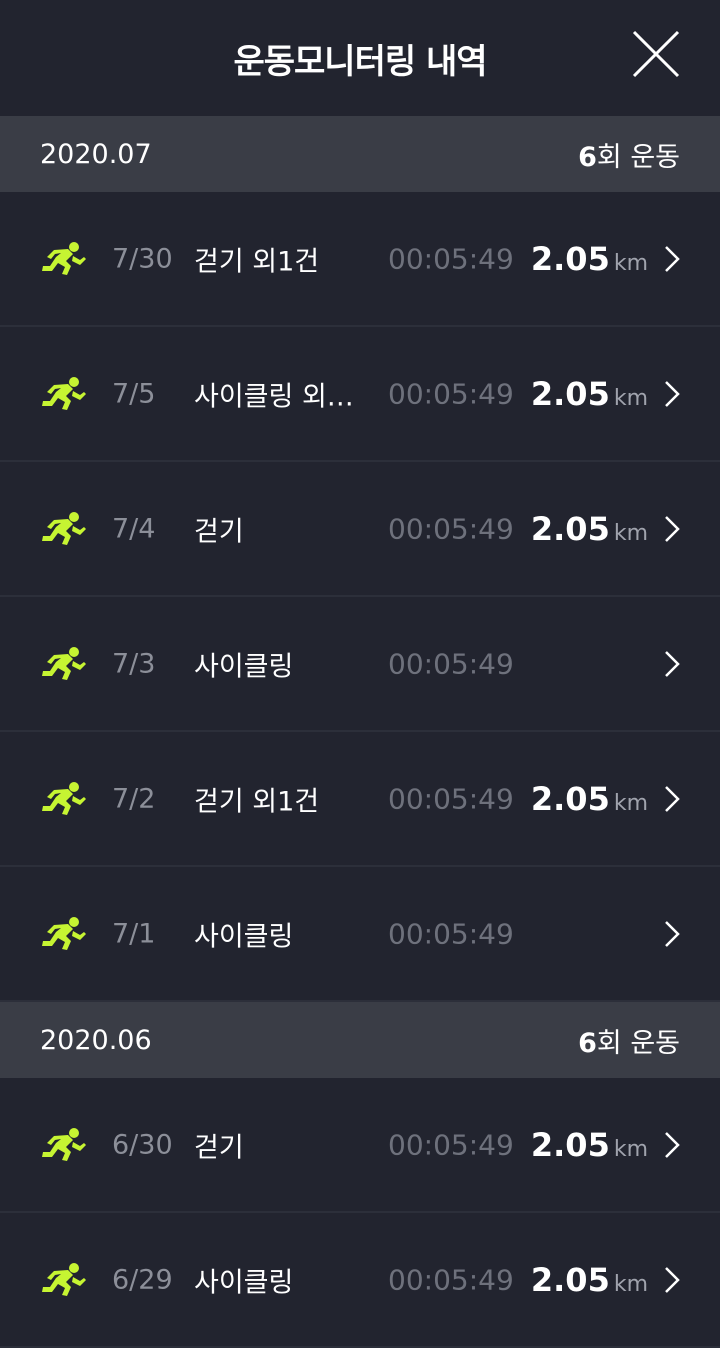 The height and width of the screenshot is (1348, 720). I want to click on workout-date: 6/30, so click(142, 1144).